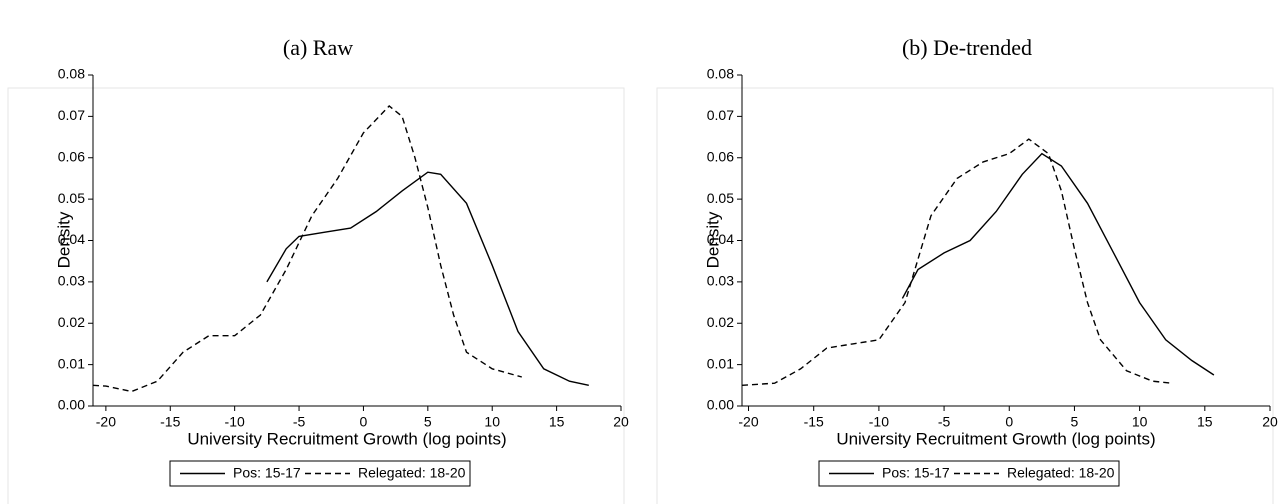 This screenshot has height=504, width=1279. Describe the element at coordinates (967, 47) in the screenshot. I see `chart-title: (b) De-trended` at that location.